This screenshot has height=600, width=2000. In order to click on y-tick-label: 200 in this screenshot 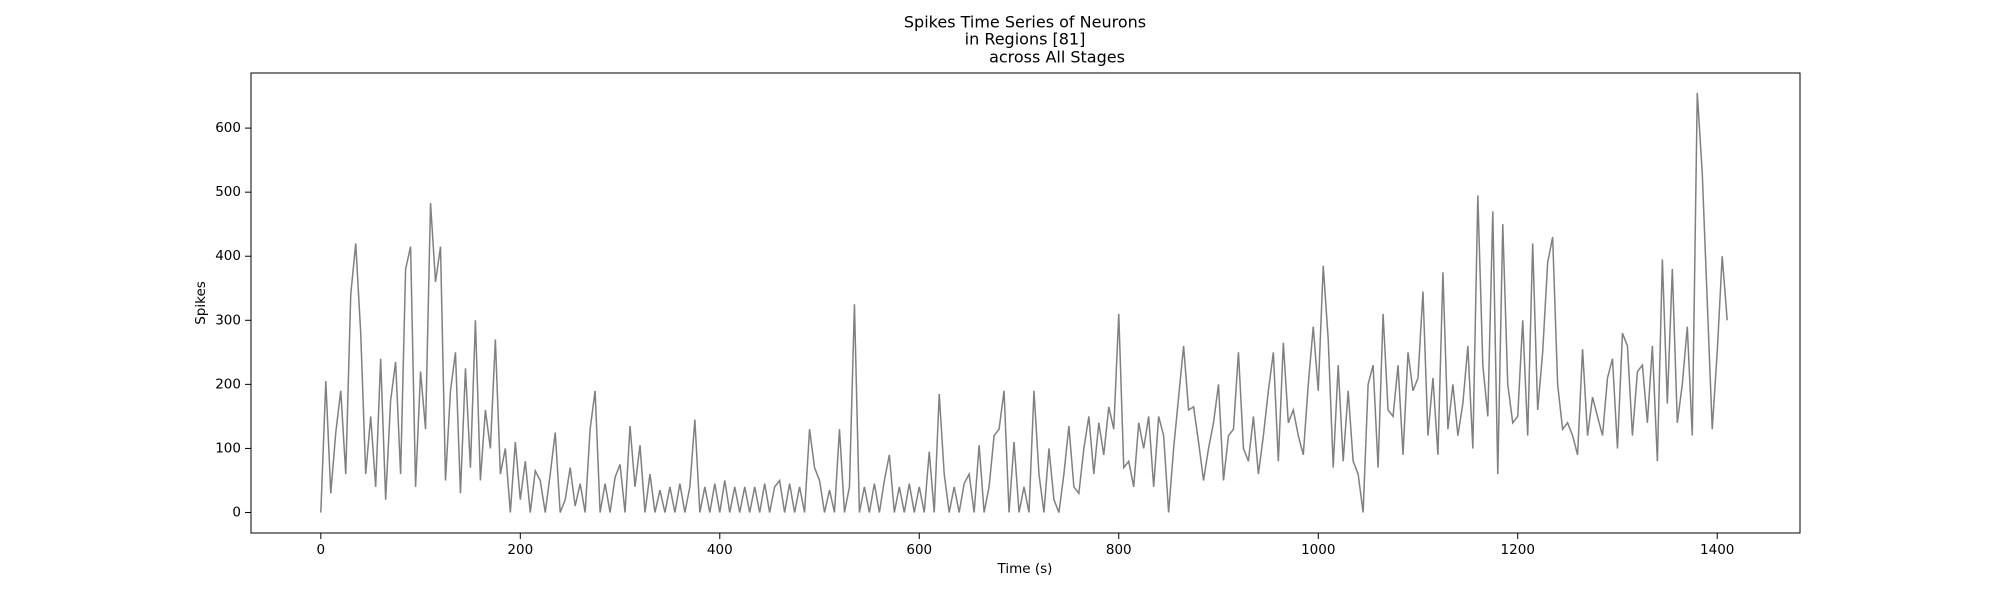, I will do `click(228, 384)`.